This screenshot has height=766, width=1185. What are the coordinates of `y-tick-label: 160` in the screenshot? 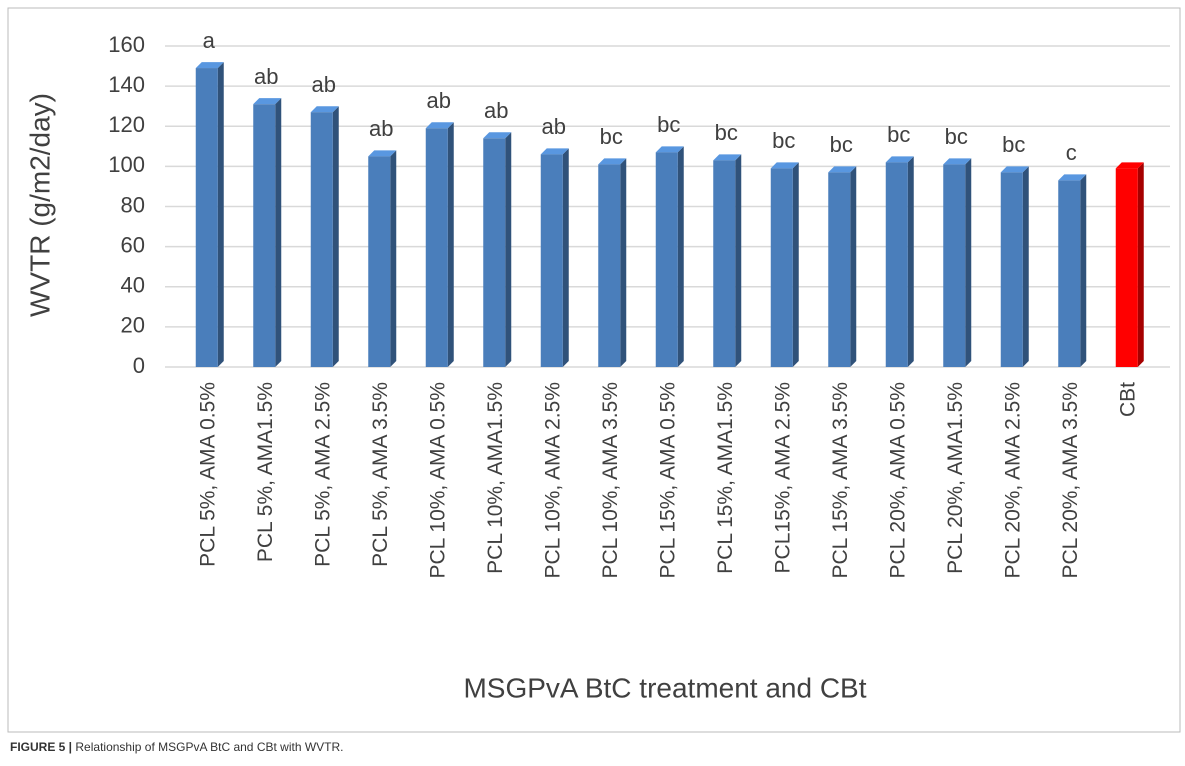 It's located at (126, 44).